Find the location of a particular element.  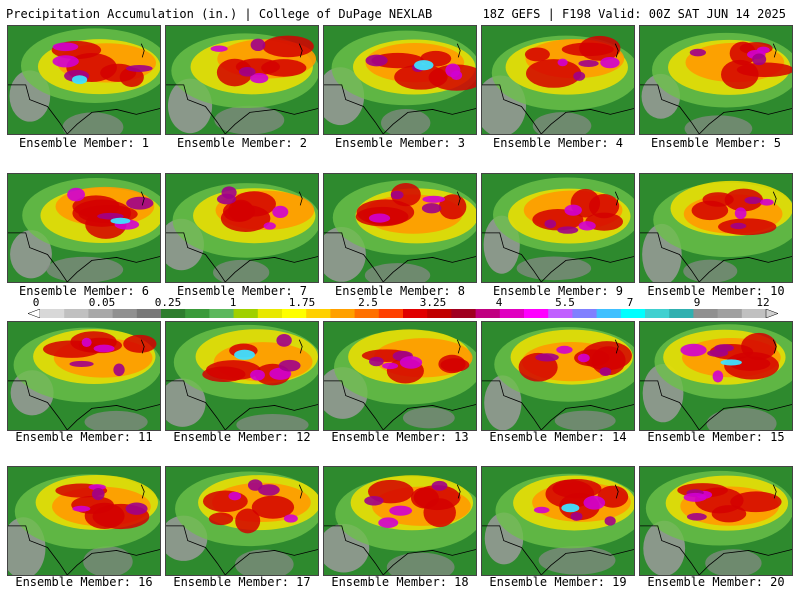

ensemble-member-label: Ensemble Member: 12 is located at coordinates (242, 437).